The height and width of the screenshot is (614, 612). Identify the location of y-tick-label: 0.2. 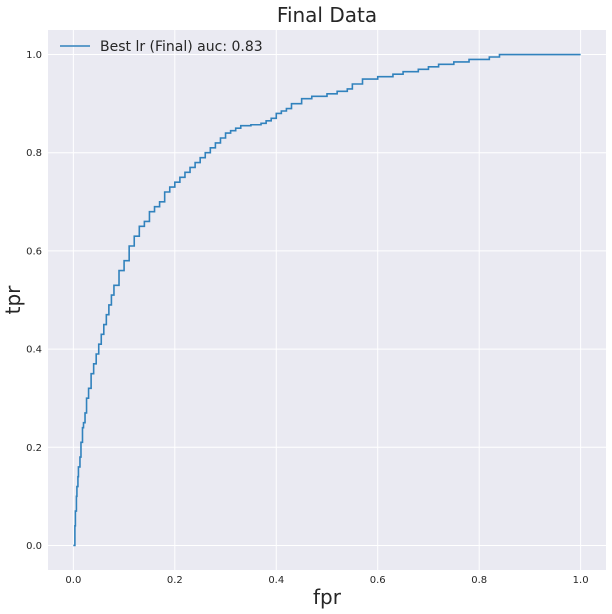
(34, 448).